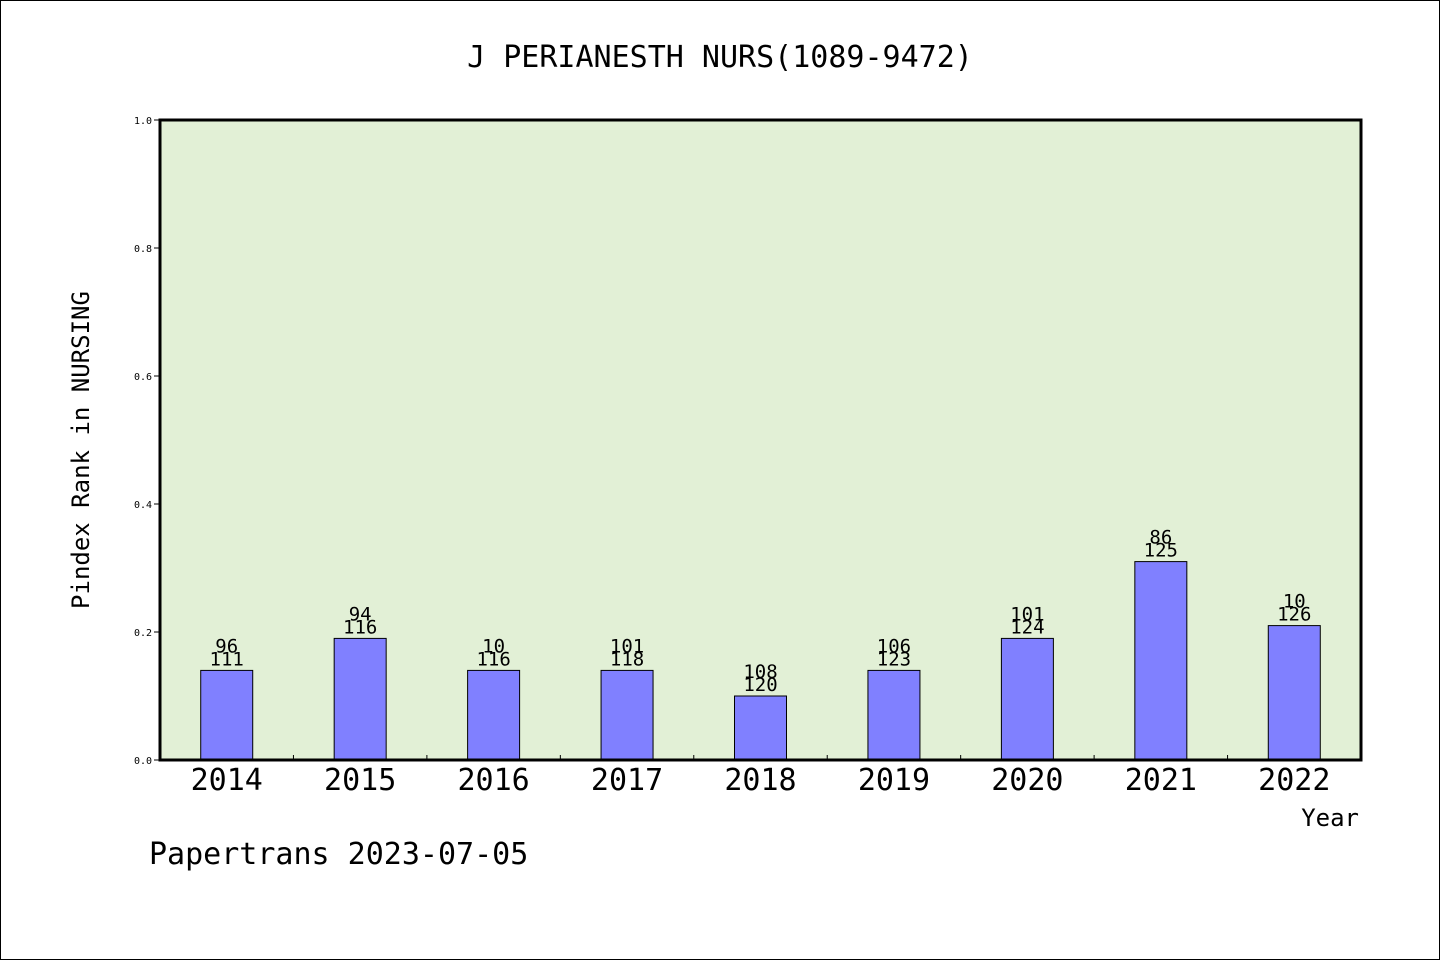 The width and height of the screenshot is (1440, 963). Describe the element at coordinates (81, 450) in the screenshot. I see `y-axis-label: Pindex Rank in NURSING` at that location.